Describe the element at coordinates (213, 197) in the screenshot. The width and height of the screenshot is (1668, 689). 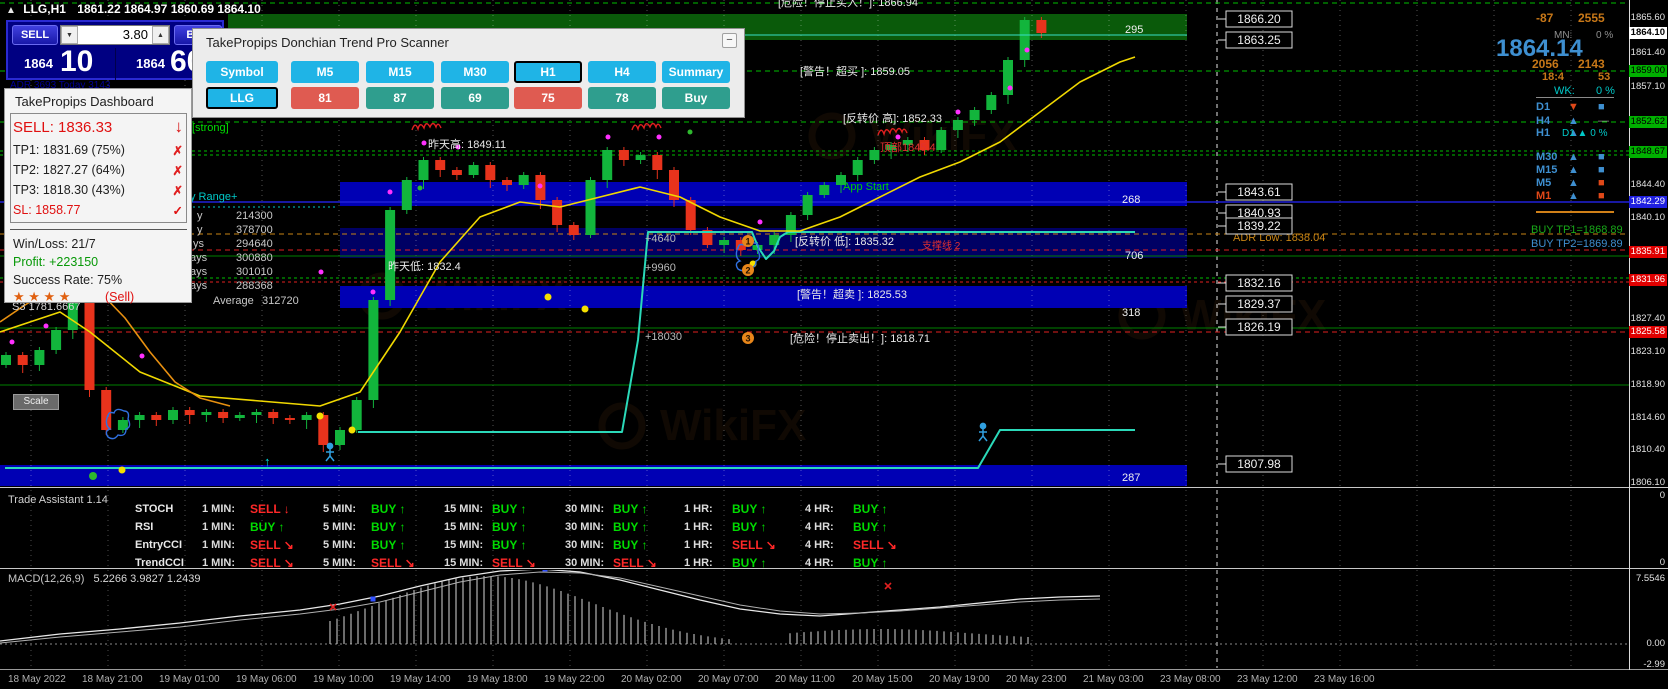
I see `chart-annotation: y Range+` at that location.